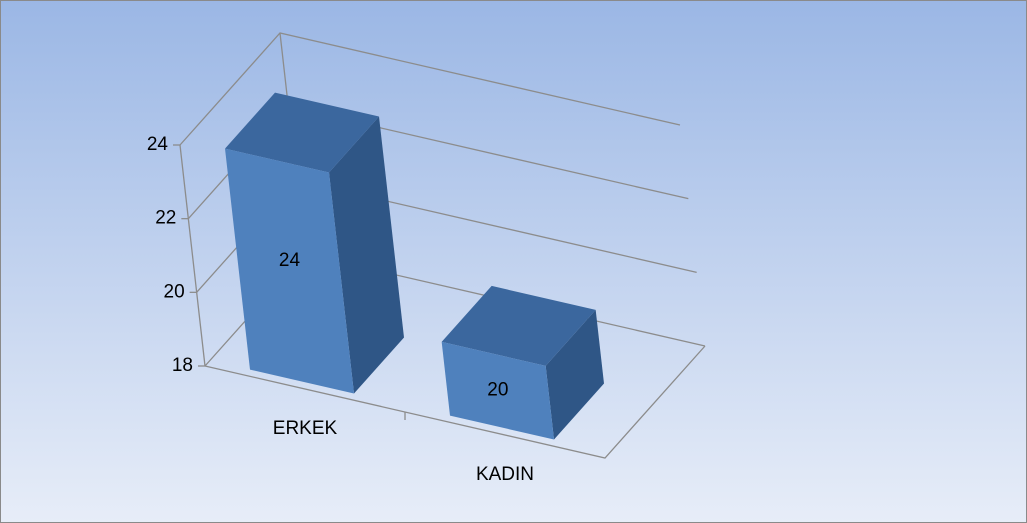 This screenshot has height=523, width=1027. Describe the element at coordinates (174, 291) in the screenshot. I see `y-tick-label: 20` at that location.